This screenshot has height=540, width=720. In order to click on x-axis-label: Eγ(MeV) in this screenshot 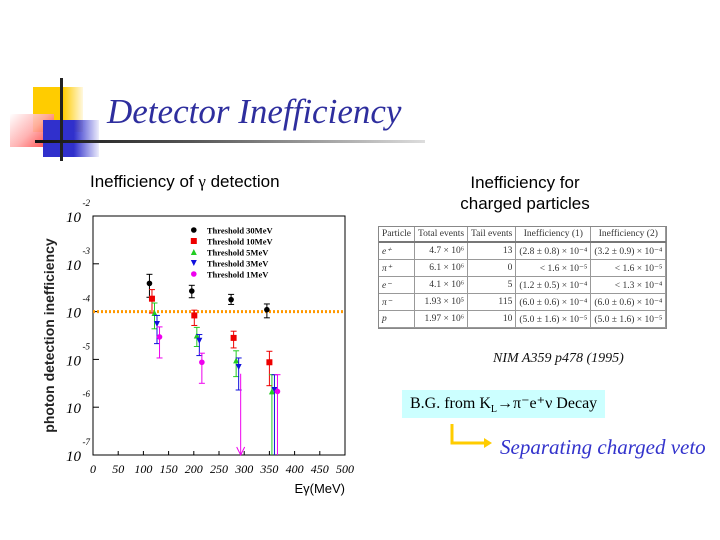, I will do `click(319, 488)`.